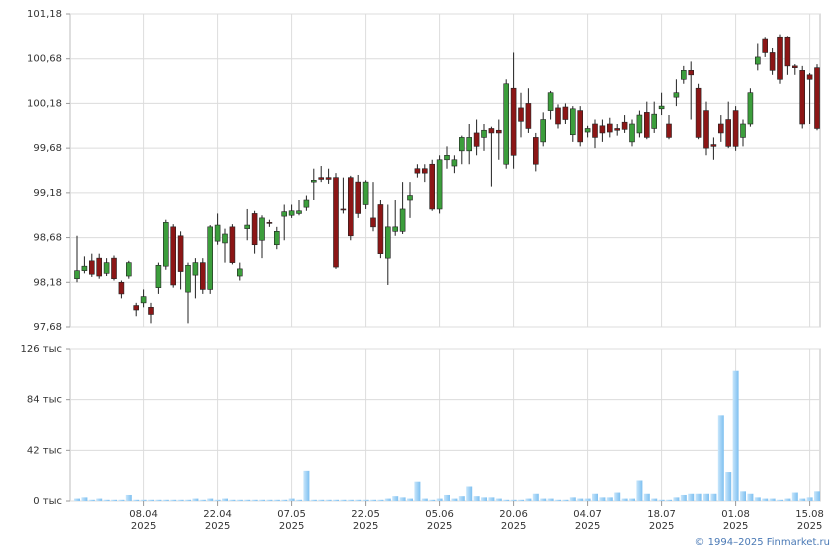  I want to click on x-tick-label: 07.05, so click(291, 514).